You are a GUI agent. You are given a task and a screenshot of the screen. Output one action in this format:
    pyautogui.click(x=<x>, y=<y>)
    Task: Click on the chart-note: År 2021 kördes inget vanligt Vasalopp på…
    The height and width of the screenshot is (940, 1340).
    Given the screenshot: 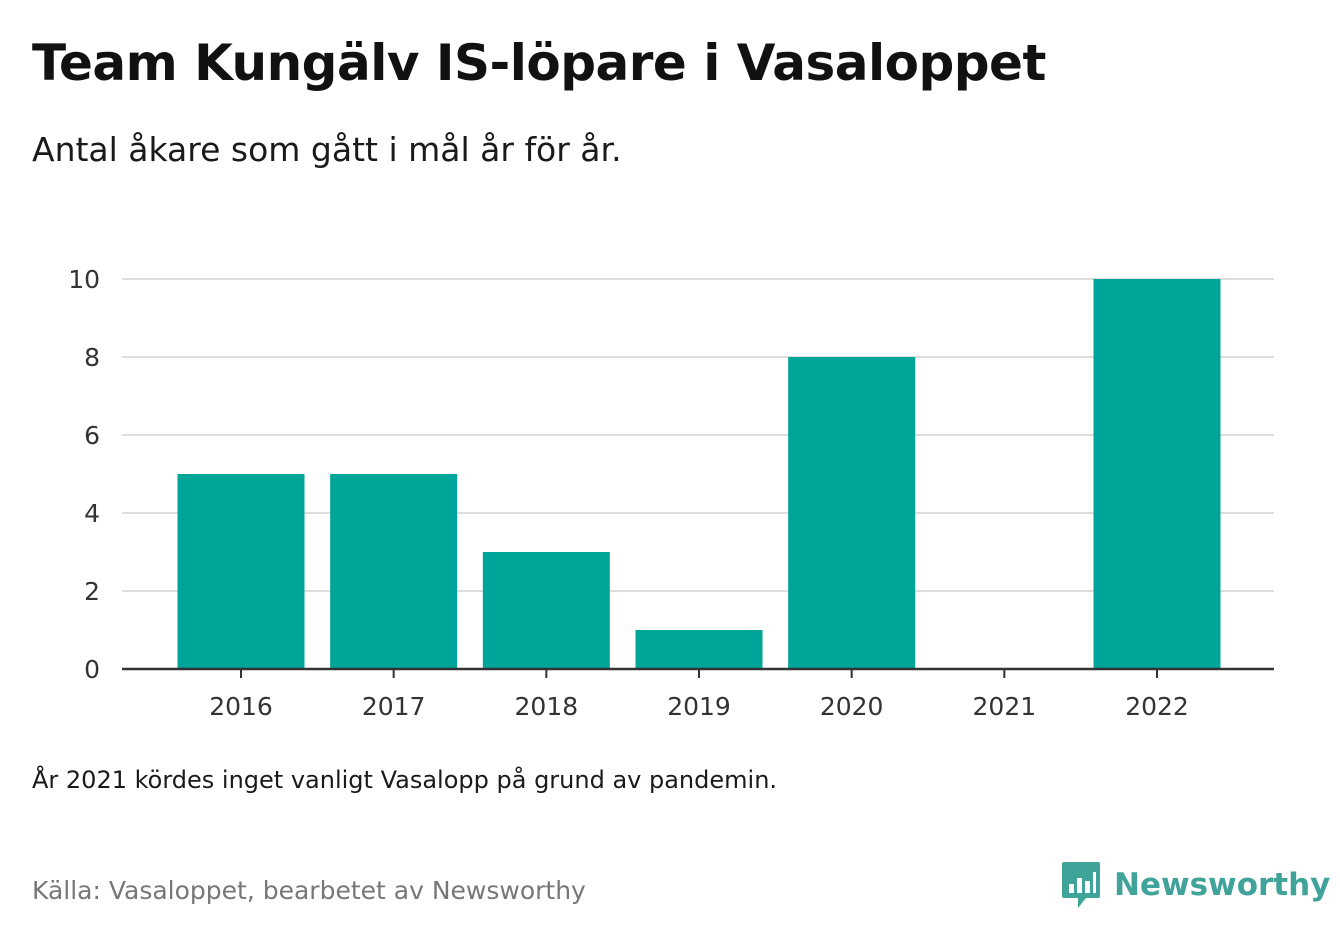 What is the action you would take?
    pyautogui.click(x=405, y=780)
    